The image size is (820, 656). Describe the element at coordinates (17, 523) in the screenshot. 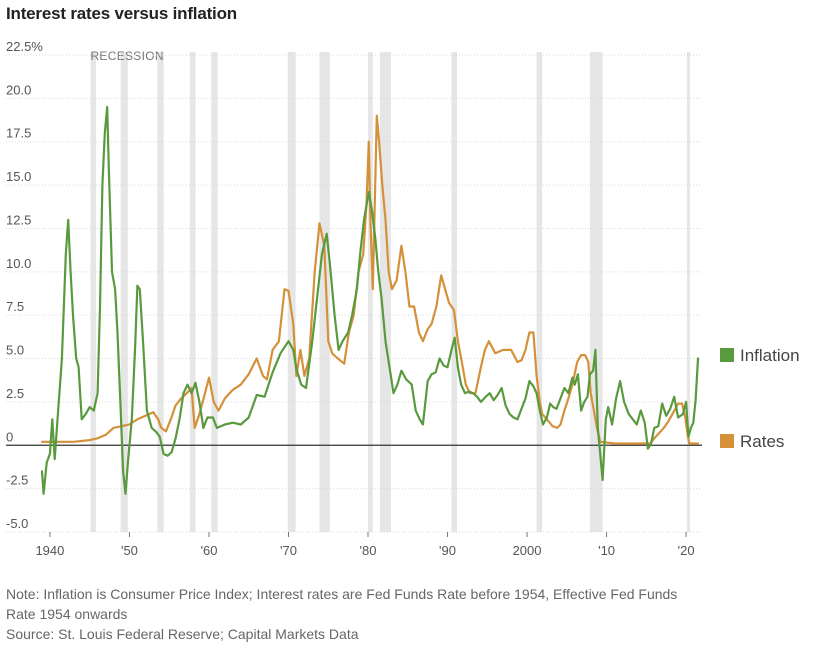

I see `y-tick-label: -5.0` at that location.